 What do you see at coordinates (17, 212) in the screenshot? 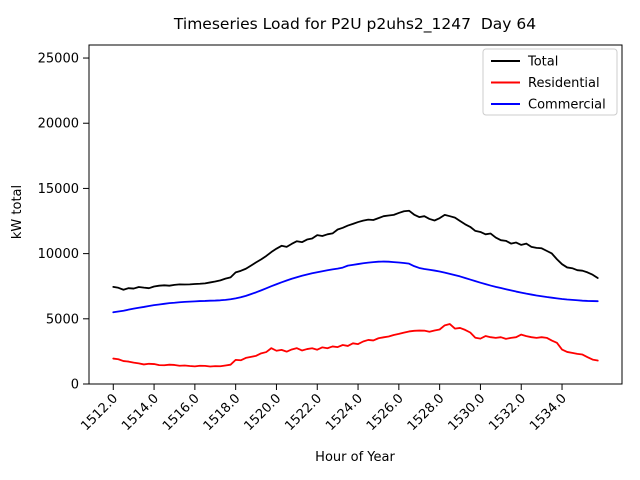
I see `y-axis-label: kW total` at bounding box center [17, 212].